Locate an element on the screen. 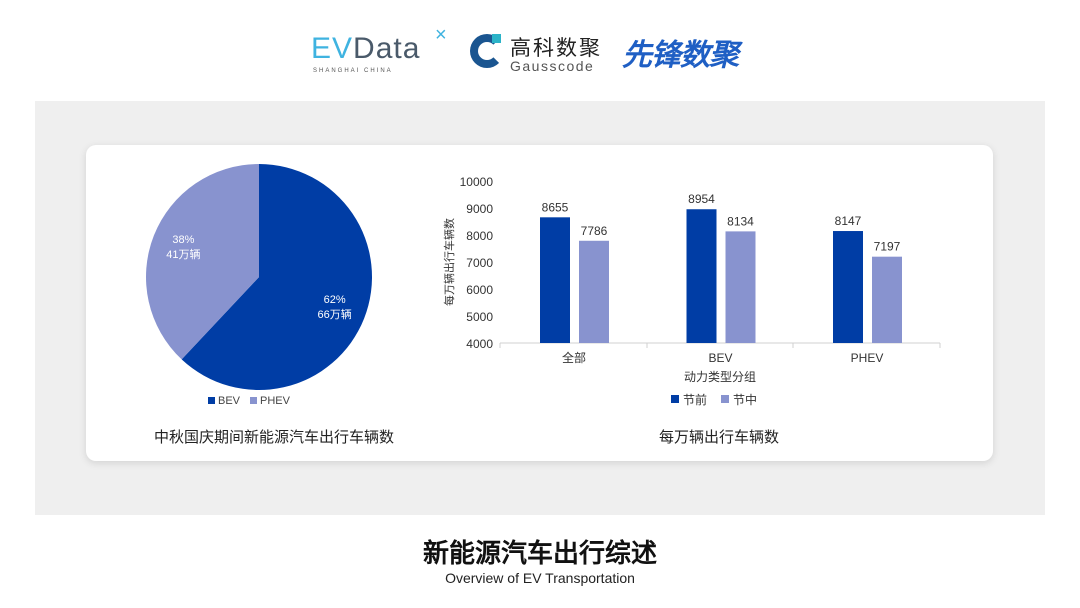  legend-label: PHEV is located at coordinates (275, 401).